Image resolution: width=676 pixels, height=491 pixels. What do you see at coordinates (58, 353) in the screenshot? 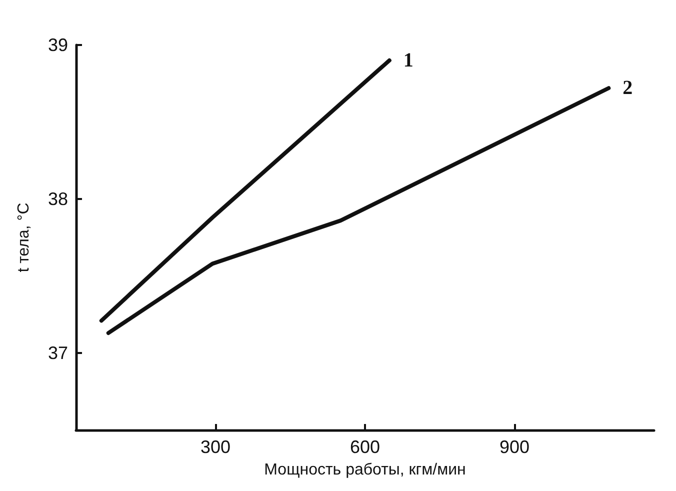
I see `y-tick-label: 37` at bounding box center [58, 353].